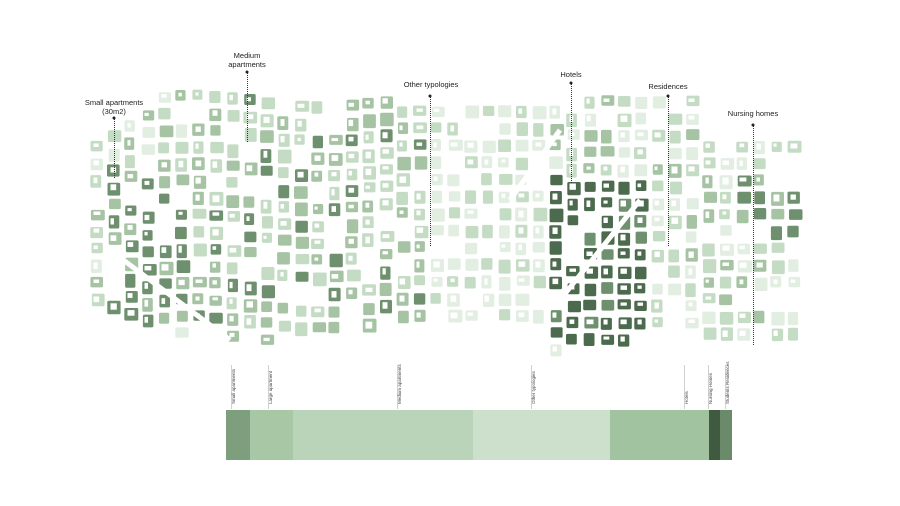 The image size is (900, 506). What do you see at coordinates (399, 384) in the screenshot?
I see `label-medium-apartments: Medium apartments` at bounding box center [399, 384].